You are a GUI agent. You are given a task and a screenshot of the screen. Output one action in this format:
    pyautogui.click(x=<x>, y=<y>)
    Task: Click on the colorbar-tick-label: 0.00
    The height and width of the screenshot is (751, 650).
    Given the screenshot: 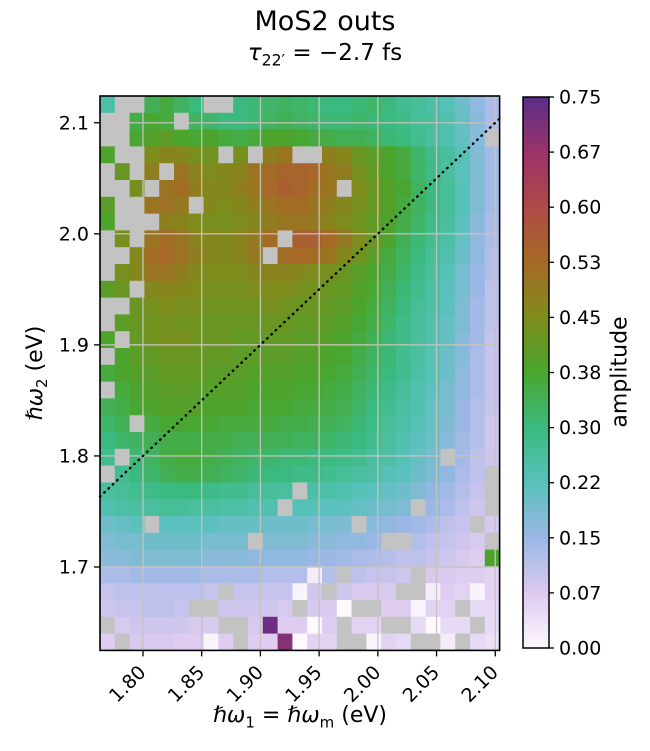 What is the action you would take?
    pyautogui.click(x=580, y=649)
    